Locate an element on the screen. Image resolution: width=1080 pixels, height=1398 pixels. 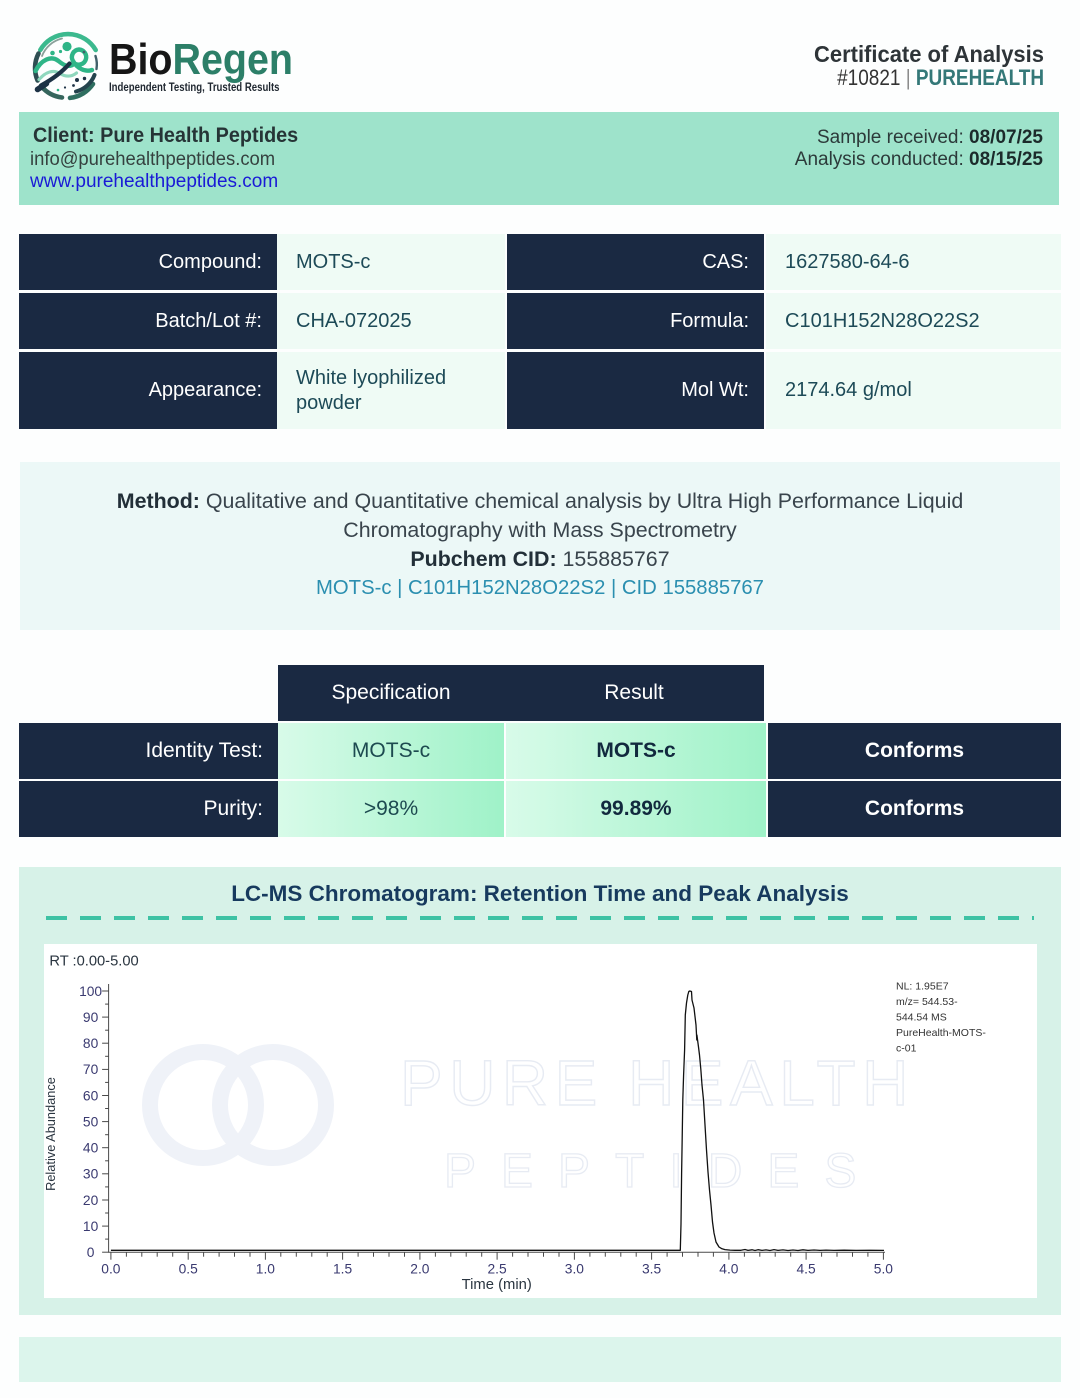
svg-text: 80 is located at coordinates (91, 1043).